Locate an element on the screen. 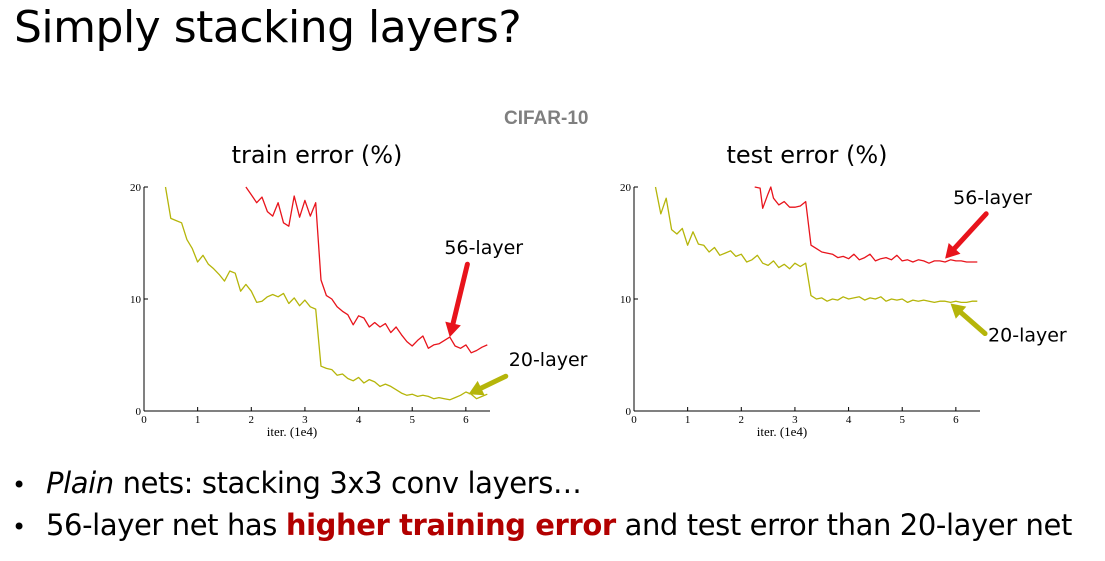 The height and width of the screenshot is (561, 1105). bullet-pre: 56-layer net has is located at coordinates (166, 525).